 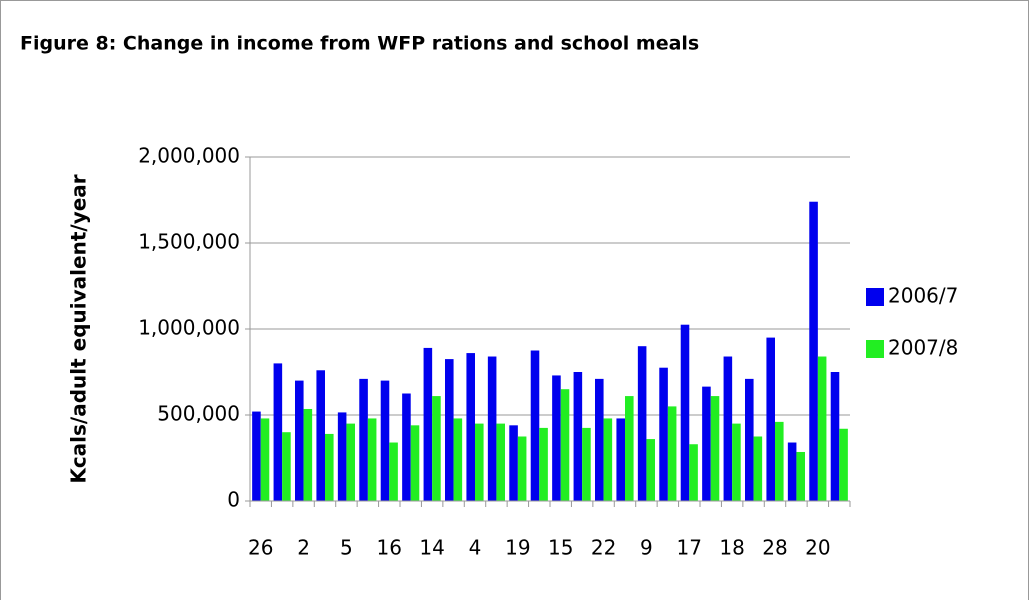 I want to click on x-tick-label: 9, so click(x=646, y=548).